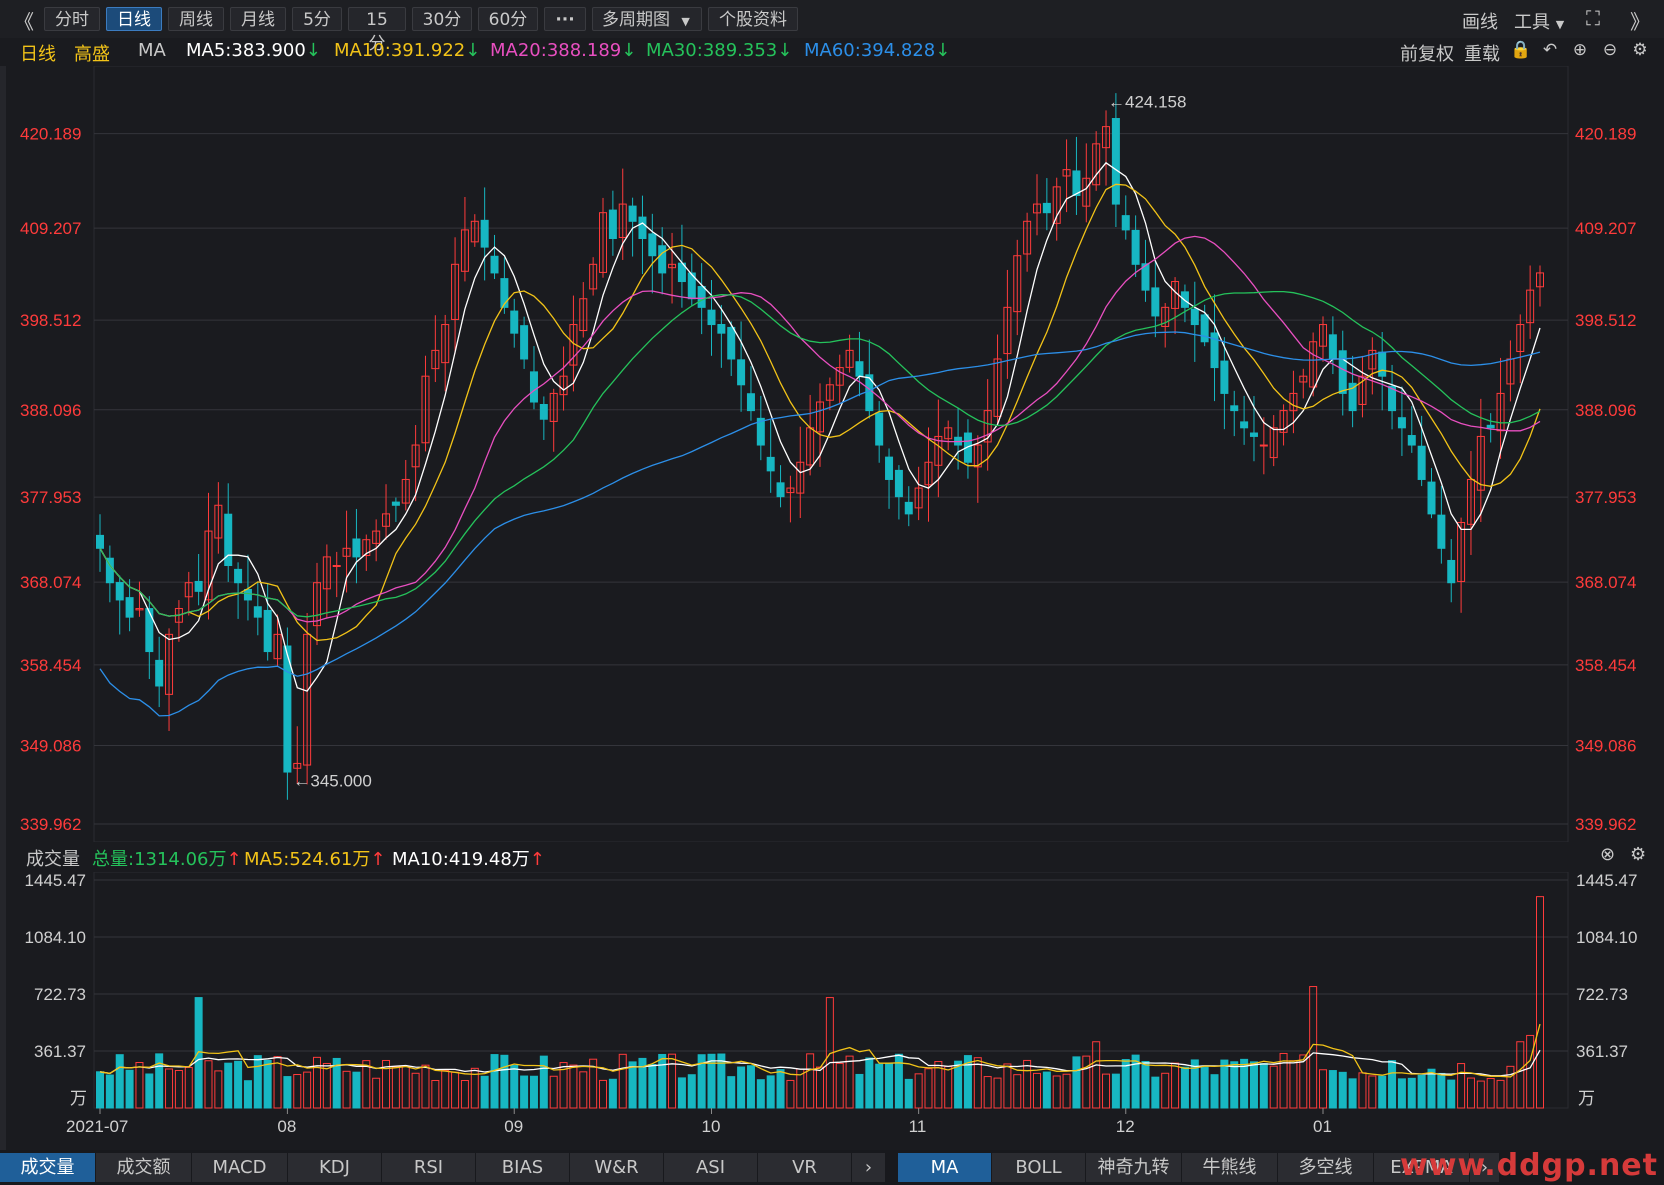  What do you see at coordinates (253, 50) in the screenshot?
I see `ma5-value: MA5:383.900↓` at bounding box center [253, 50].